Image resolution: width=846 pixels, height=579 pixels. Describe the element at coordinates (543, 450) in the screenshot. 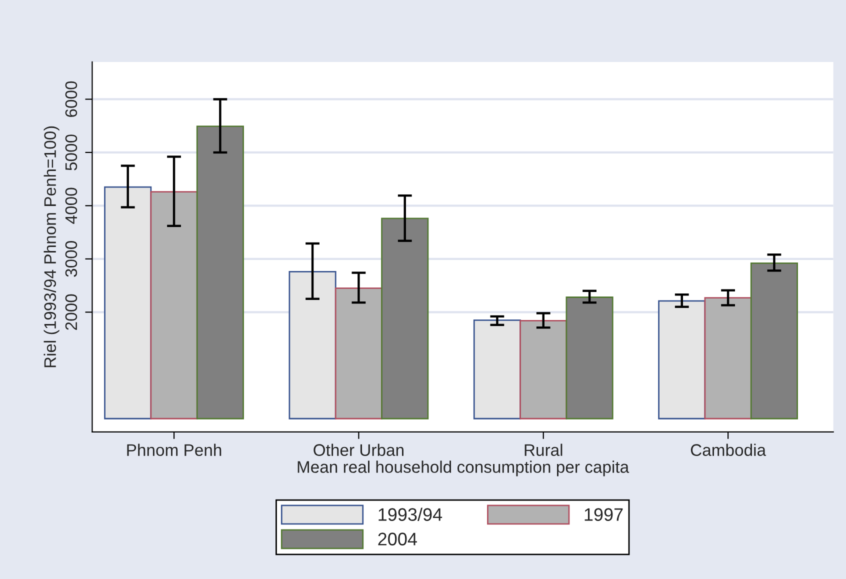

I see `x-tick-label: Rural` at that location.